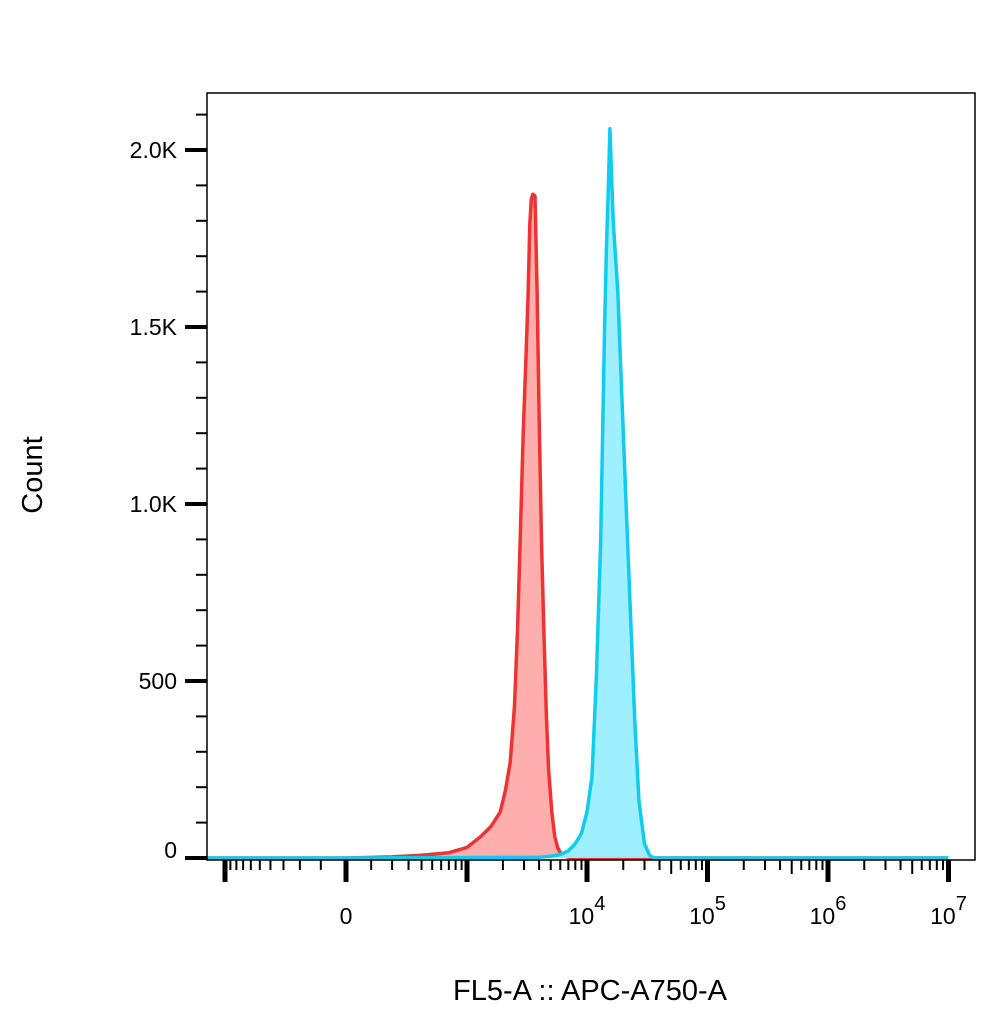  What do you see at coordinates (170, 850) in the screenshot?
I see `y-tick-label: 0` at bounding box center [170, 850].